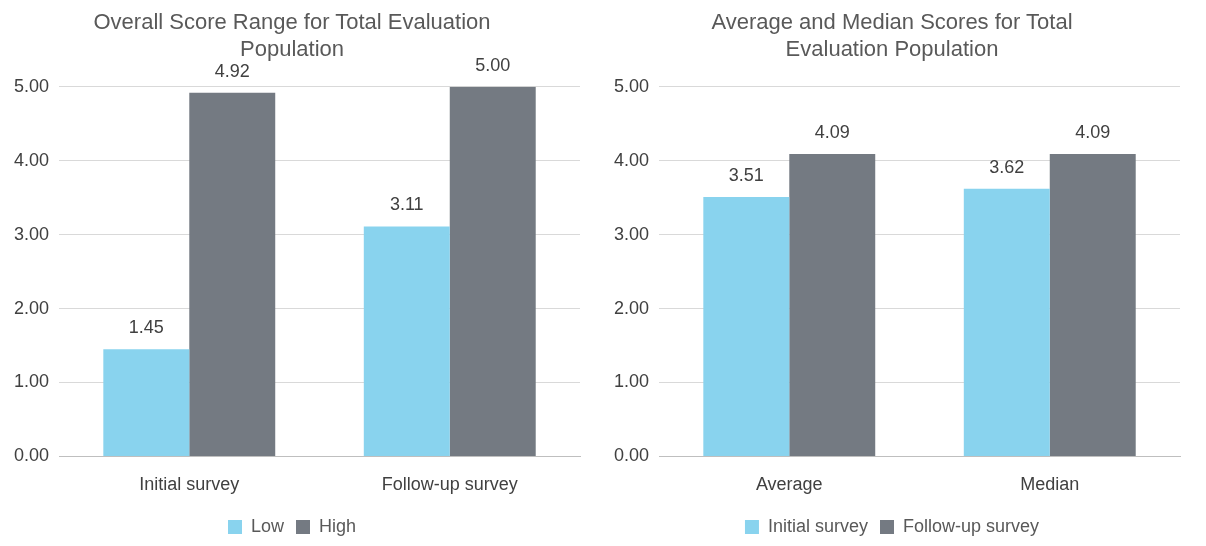  What do you see at coordinates (267, 525) in the screenshot?
I see `legend-label: Low` at bounding box center [267, 525].